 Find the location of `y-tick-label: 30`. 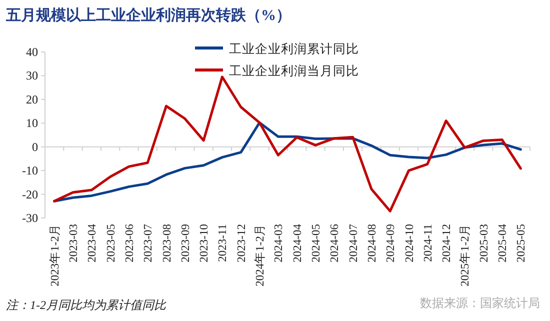

y-tick-label: 30 is located at coordinates (32, 75).